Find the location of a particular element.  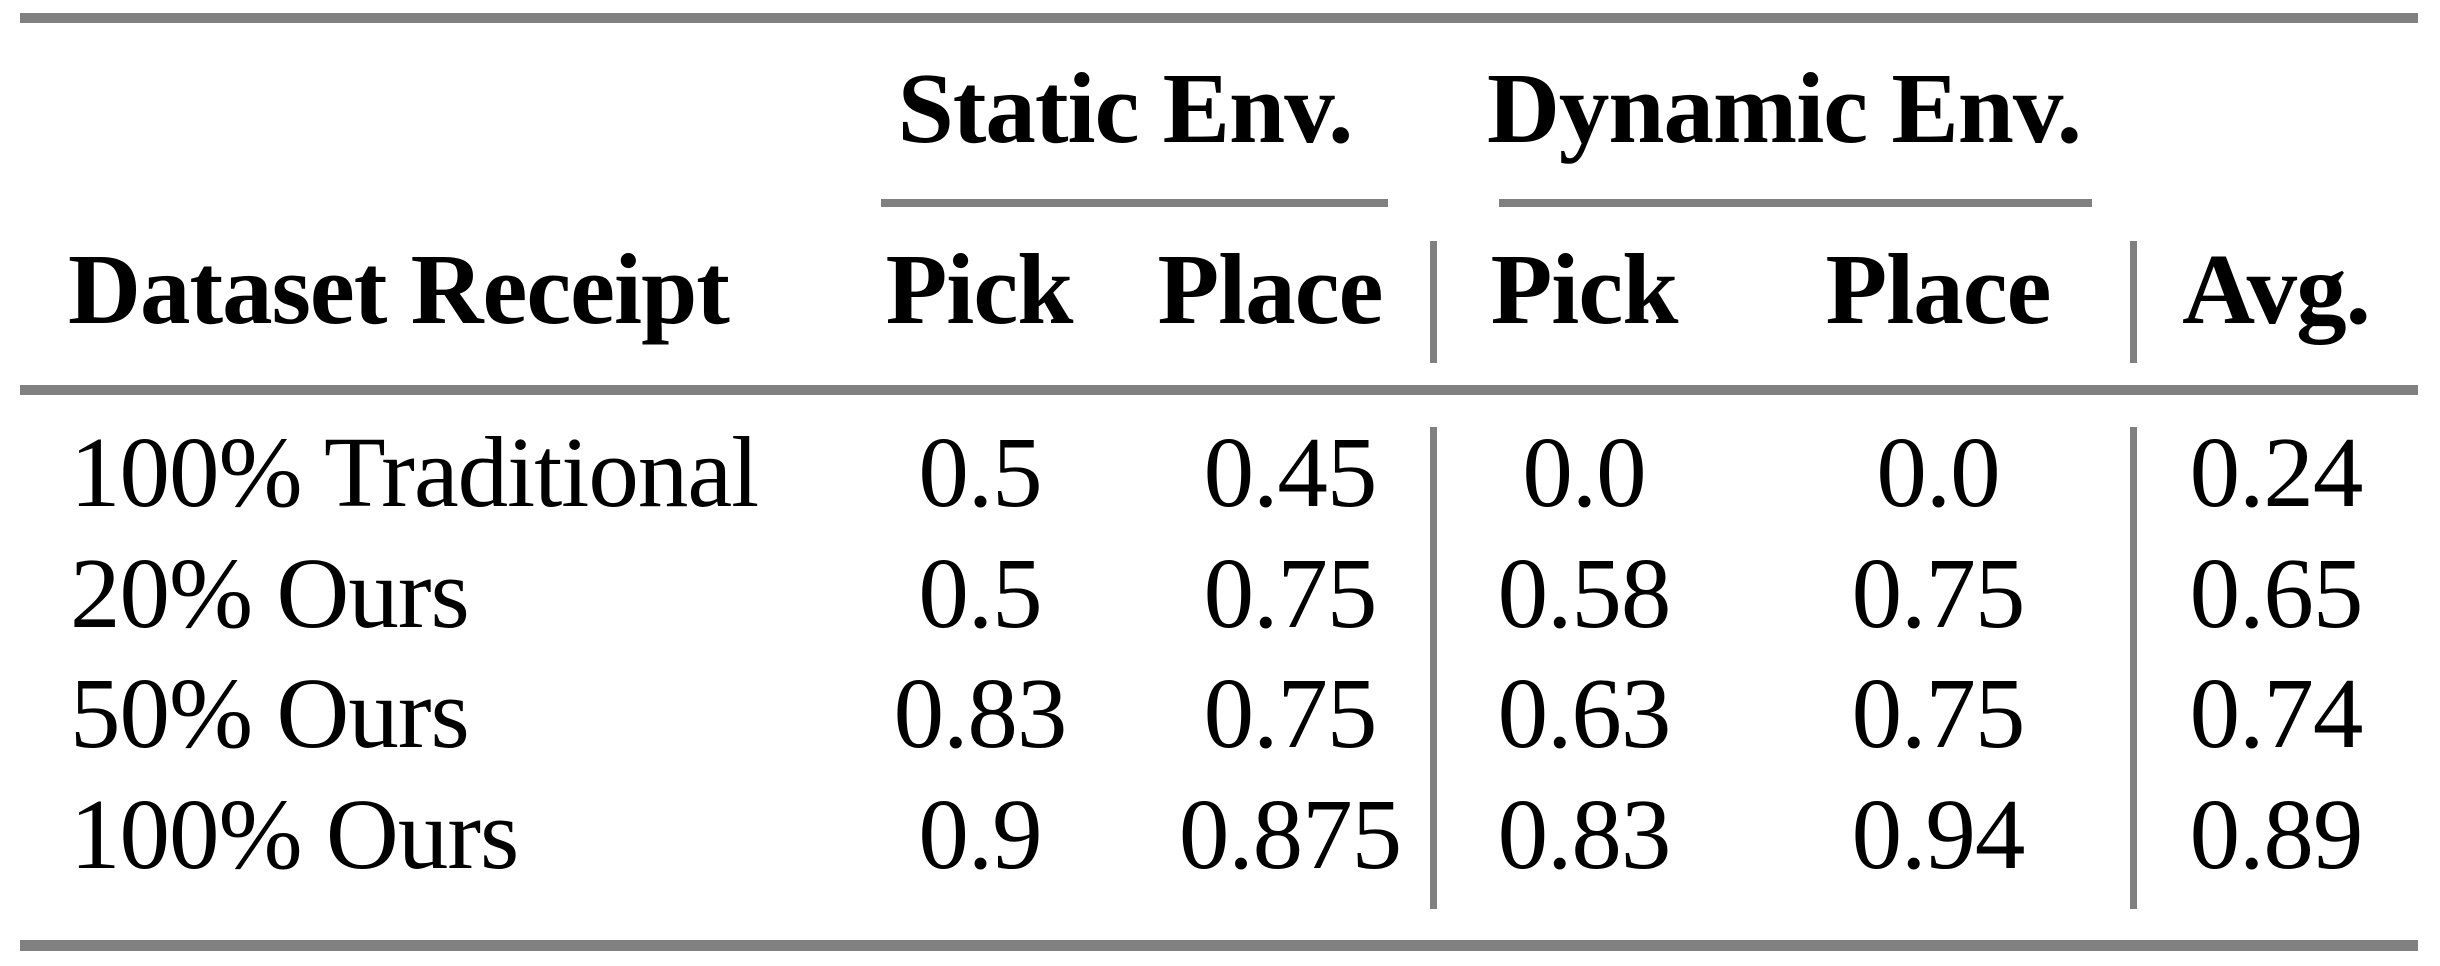

cell-static-place: 0.45 is located at coordinates (1290, 472).